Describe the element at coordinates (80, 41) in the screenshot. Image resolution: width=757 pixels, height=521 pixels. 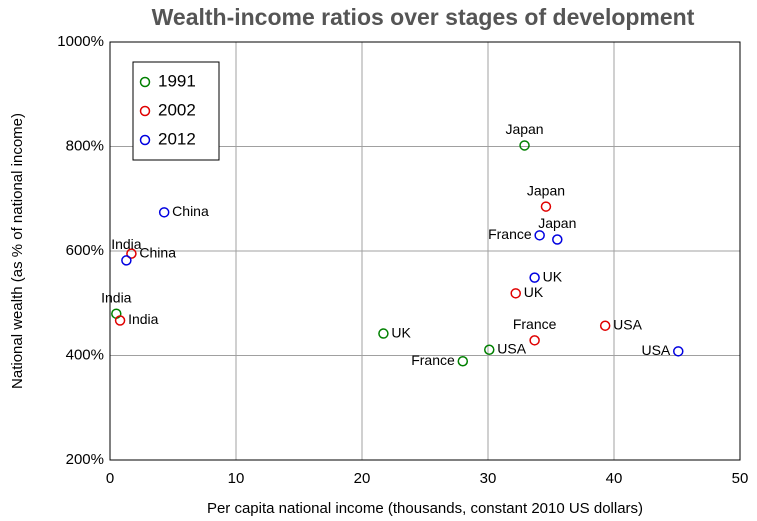
I see `y-tick-label: 1000%` at that location.